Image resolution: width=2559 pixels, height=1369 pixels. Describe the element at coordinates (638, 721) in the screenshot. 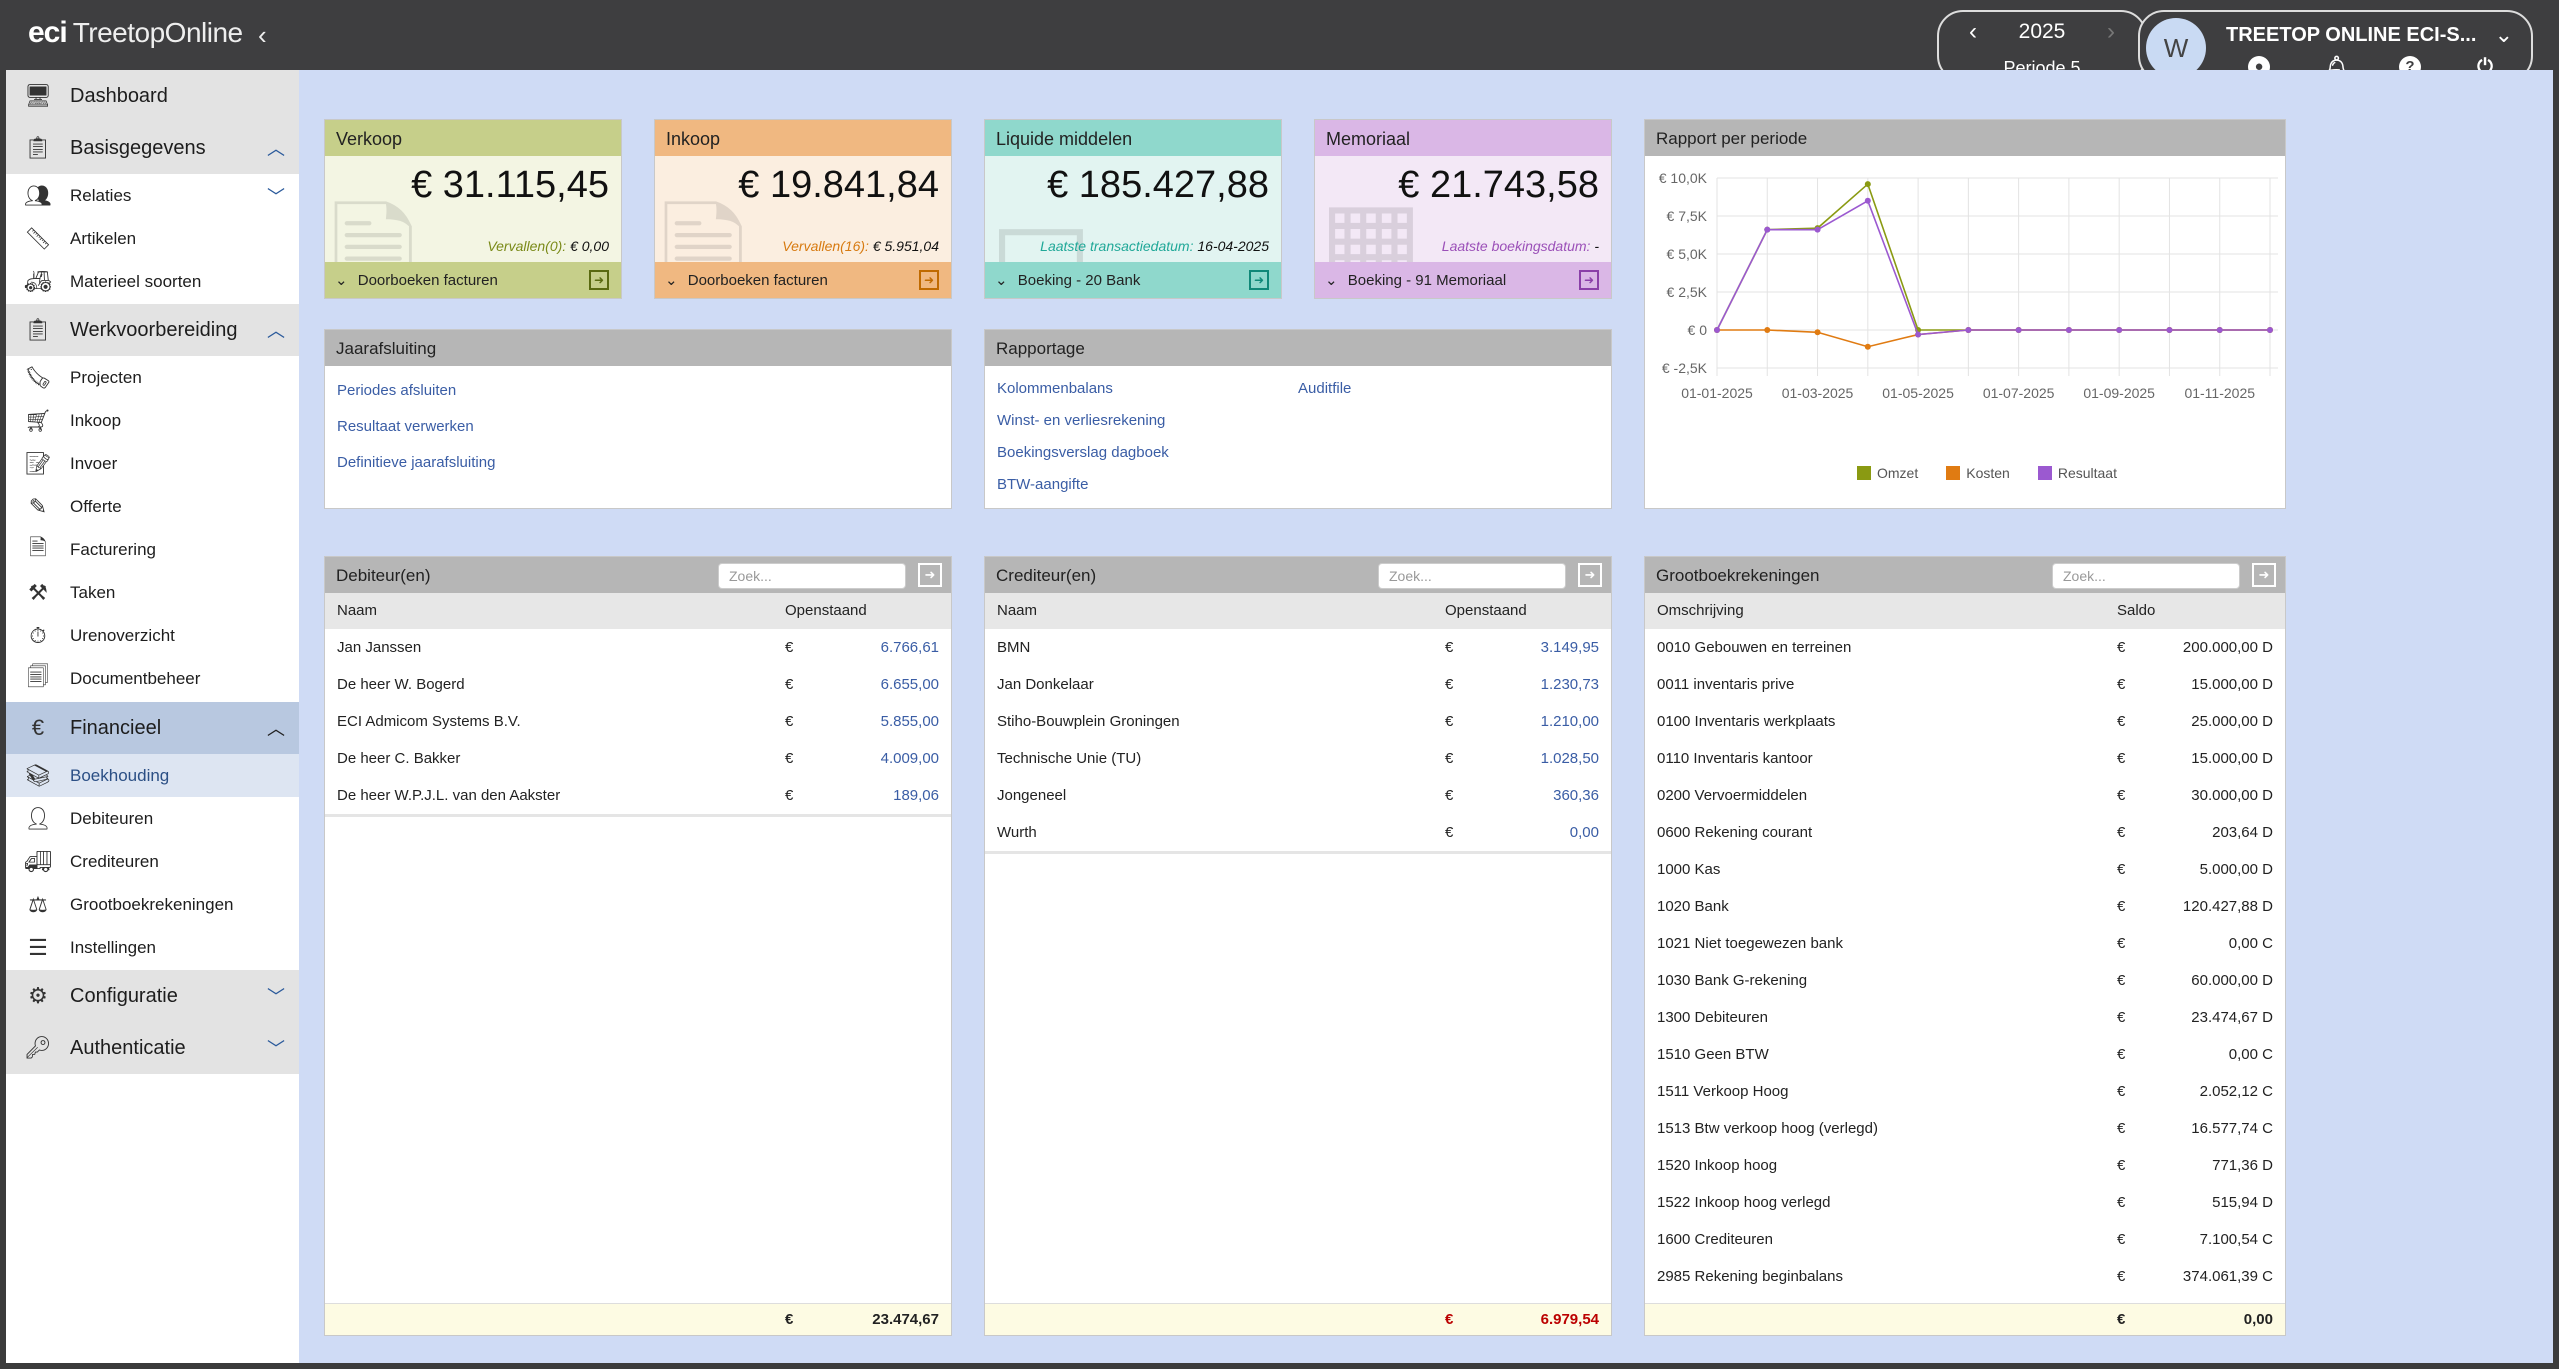

I see `table-row: ECI Admicom Systems B.V. €5.855,00` at that location.